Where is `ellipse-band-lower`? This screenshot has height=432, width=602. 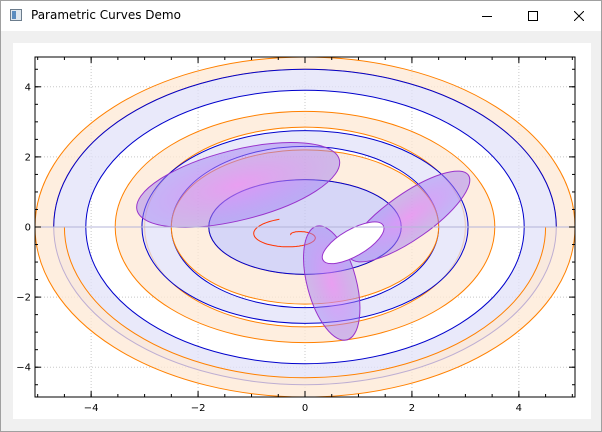 ellipse-band-lower is located at coordinates (305, 275).